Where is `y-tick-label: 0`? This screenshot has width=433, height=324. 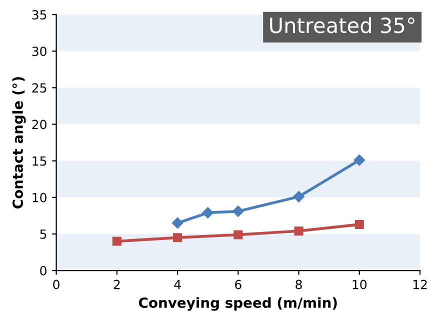
y-tick-label: 0 is located at coordinates (43, 271).